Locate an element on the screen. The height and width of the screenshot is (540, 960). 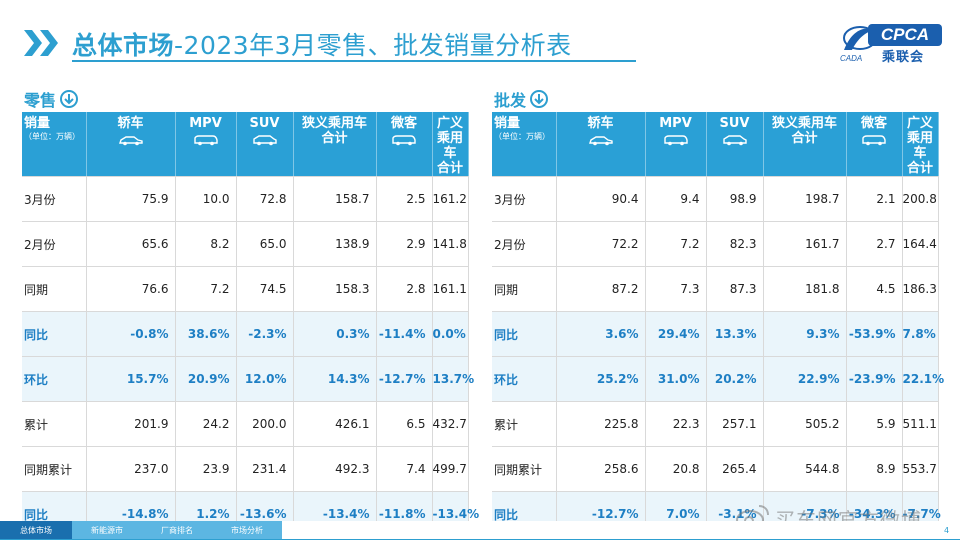
retail-section-label: 零售 is located at coordinates (51, 99).